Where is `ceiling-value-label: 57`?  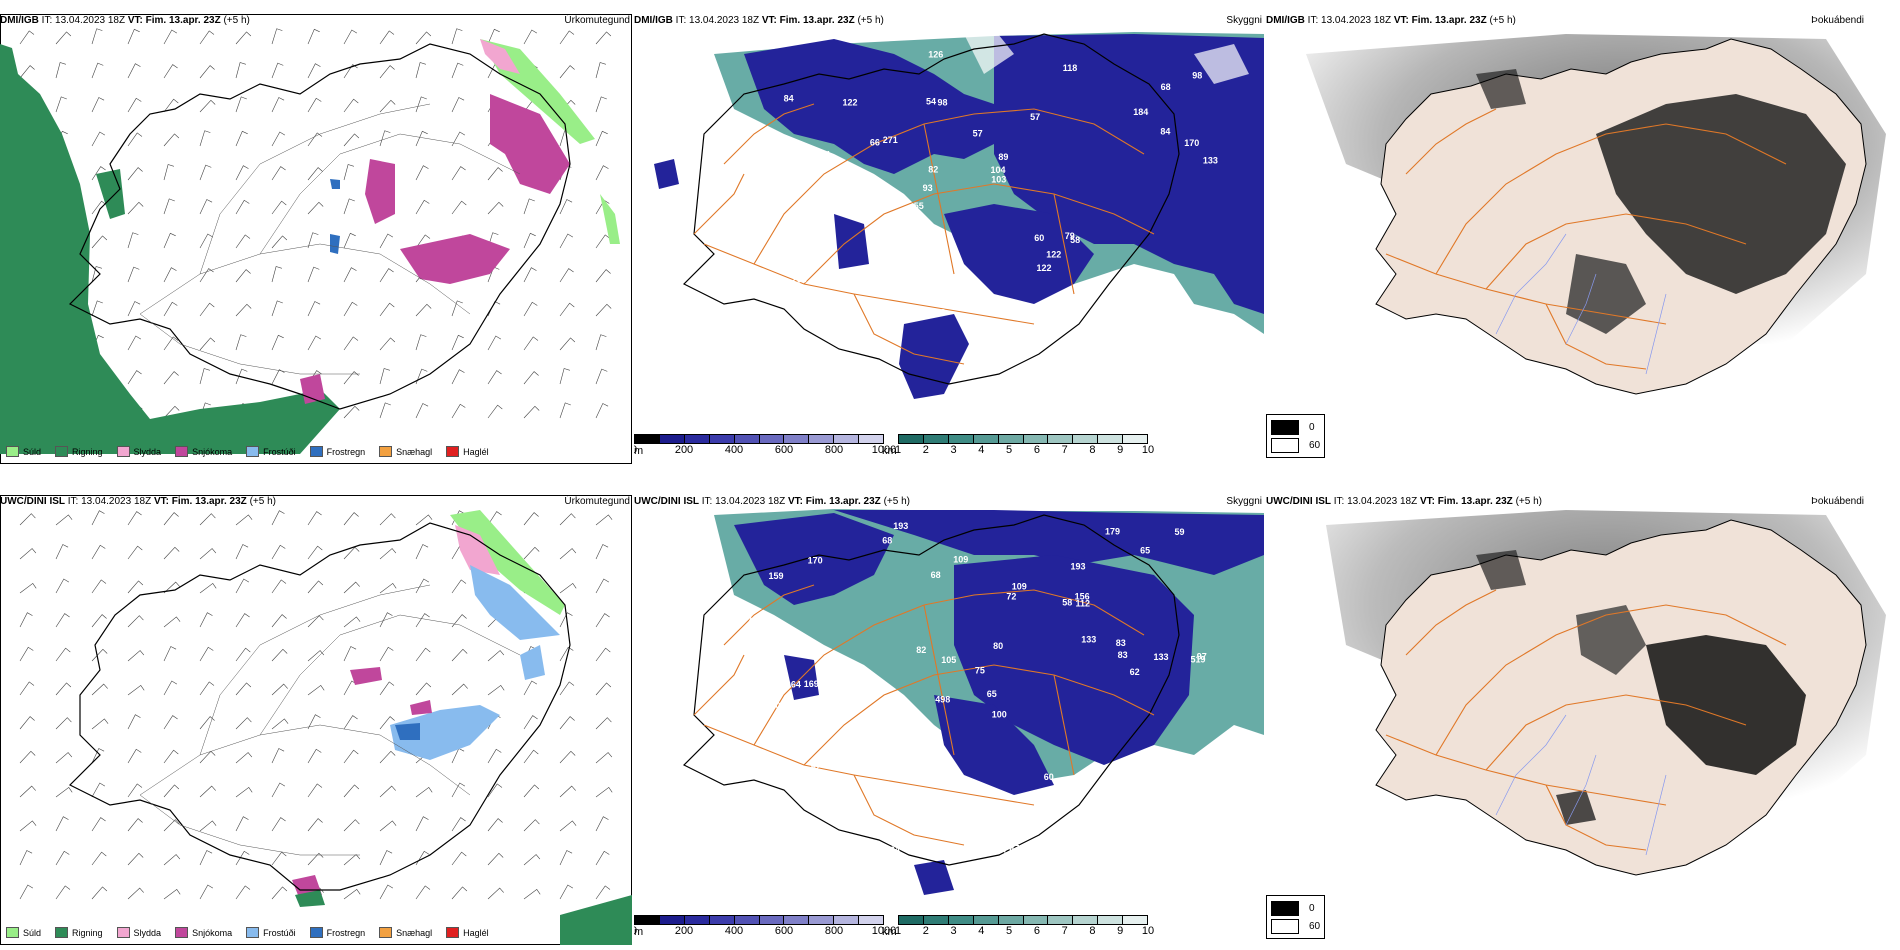 ceiling-value-label: 57 is located at coordinates (1035, 117).